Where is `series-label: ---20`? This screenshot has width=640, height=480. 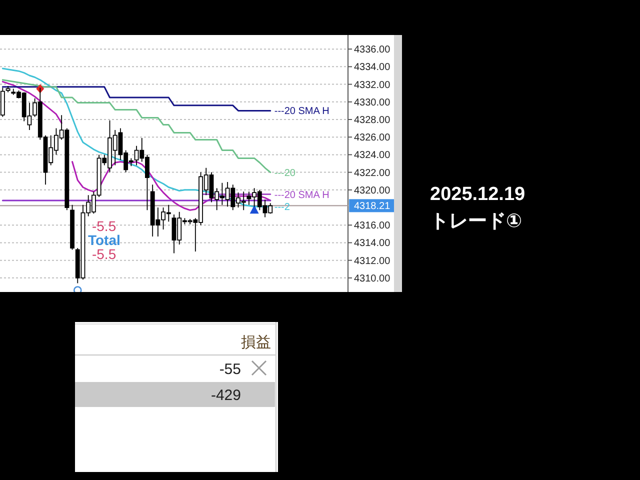 series-label: ---20 is located at coordinates (285, 173).